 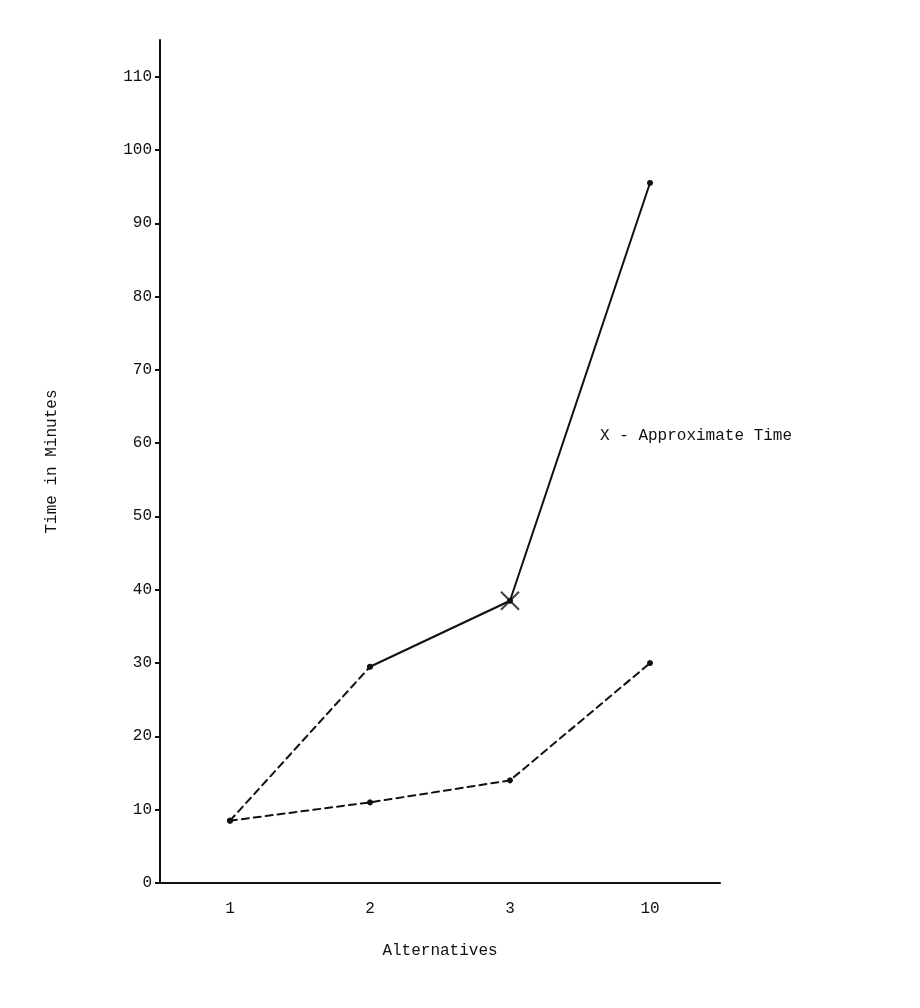 I want to click on y-tick-label: 30, so click(x=142, y=663).